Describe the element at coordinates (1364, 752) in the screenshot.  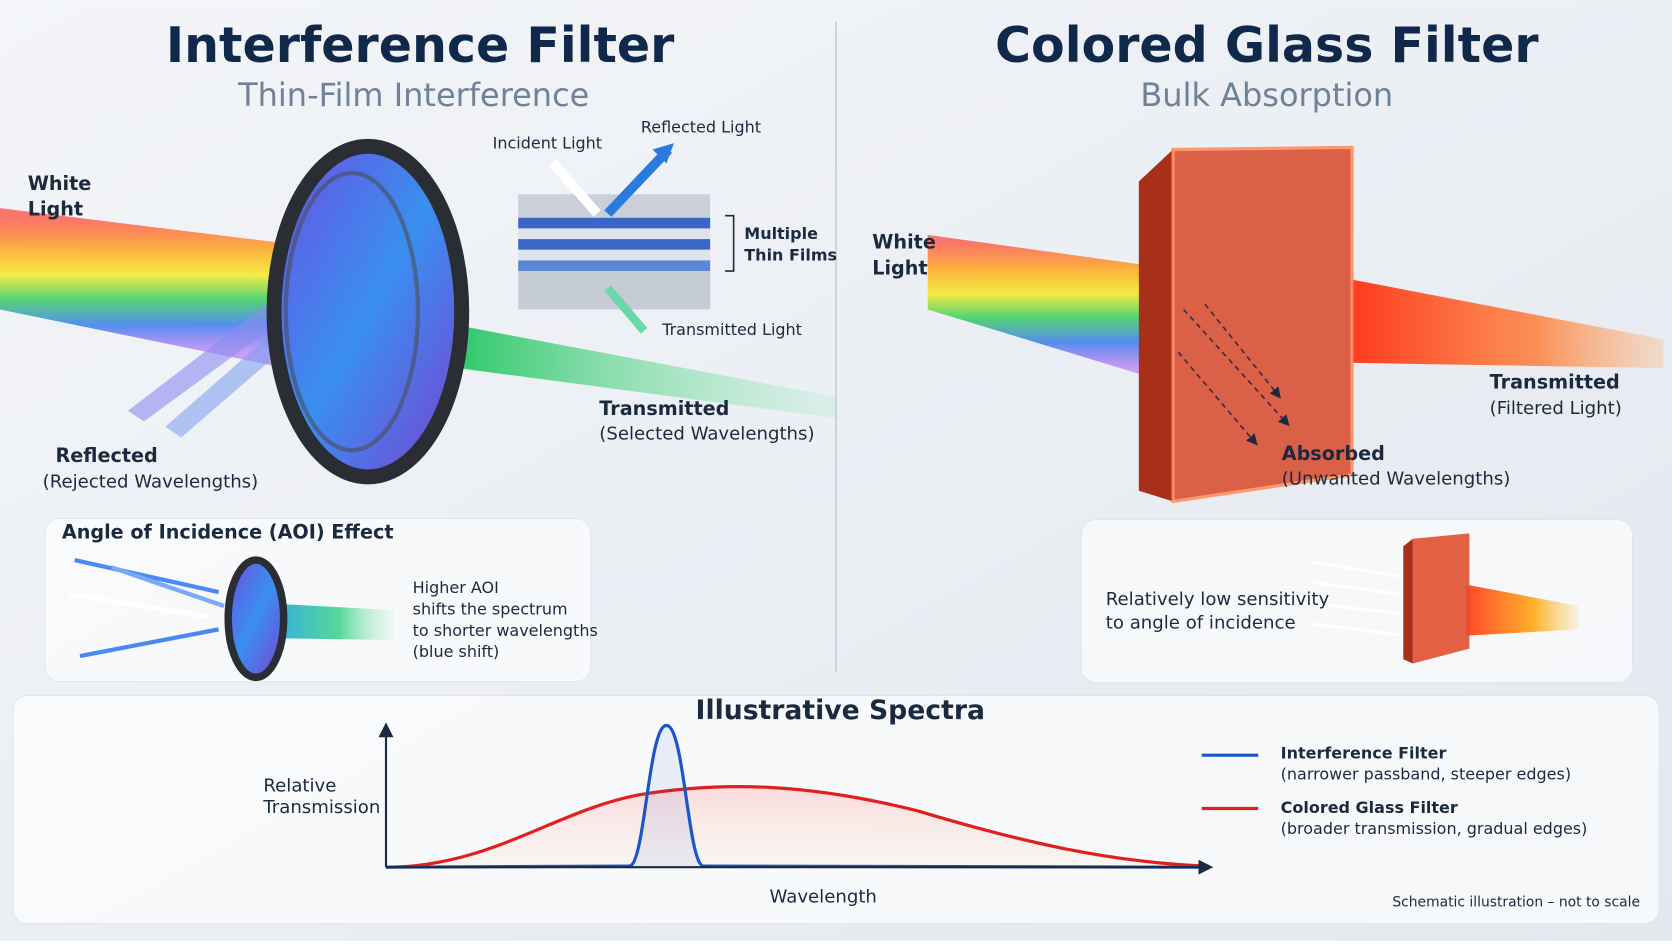
I see `legend-label: Interference Filter` at that location.